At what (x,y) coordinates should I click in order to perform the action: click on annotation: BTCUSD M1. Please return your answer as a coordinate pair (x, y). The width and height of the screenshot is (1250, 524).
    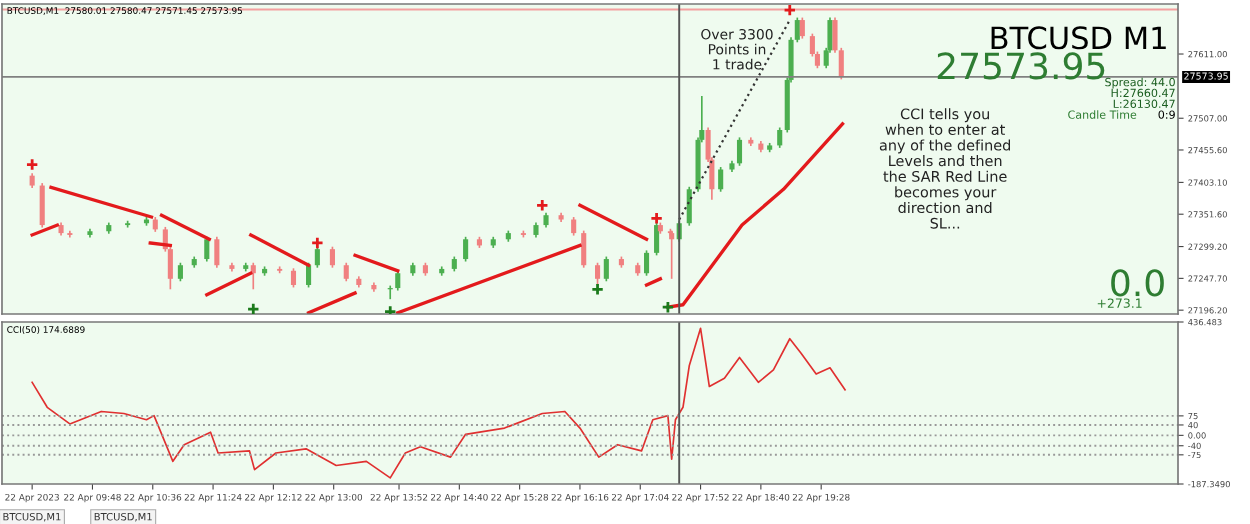
    Looking at the image, I should click on (1078, 38).